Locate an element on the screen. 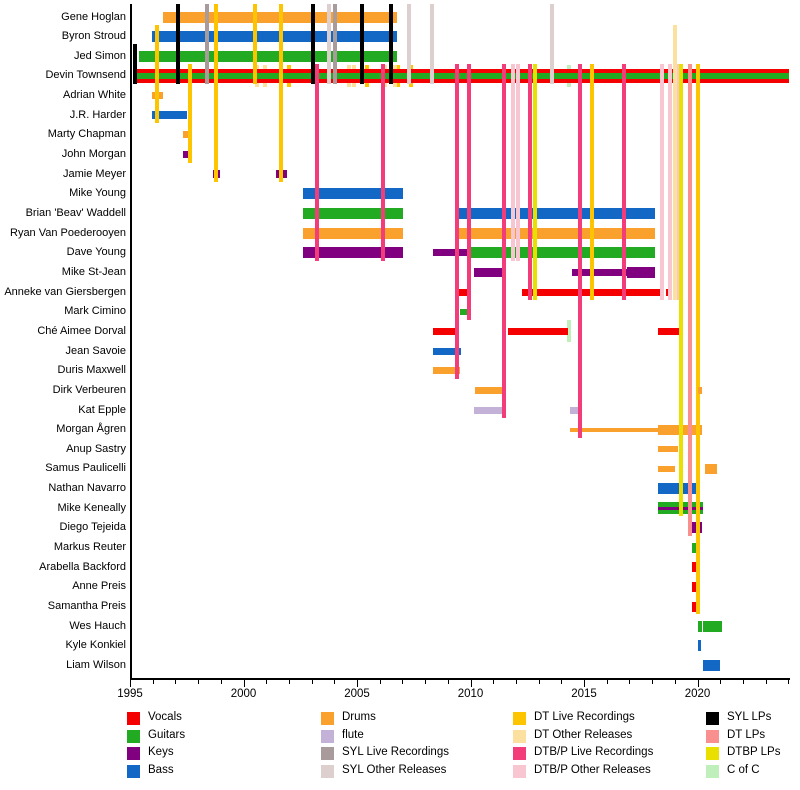 This screenshot has height=790, width=800. legend-label: DTBP LPs is located at coordinates (754, 752).